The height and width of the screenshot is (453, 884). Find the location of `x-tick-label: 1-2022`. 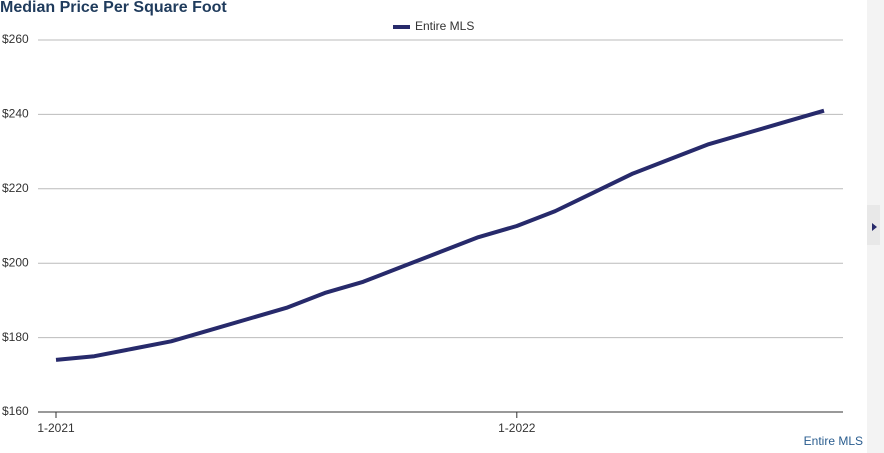

x-tick-label: 1-2022 is located at coordinates (517, 428).